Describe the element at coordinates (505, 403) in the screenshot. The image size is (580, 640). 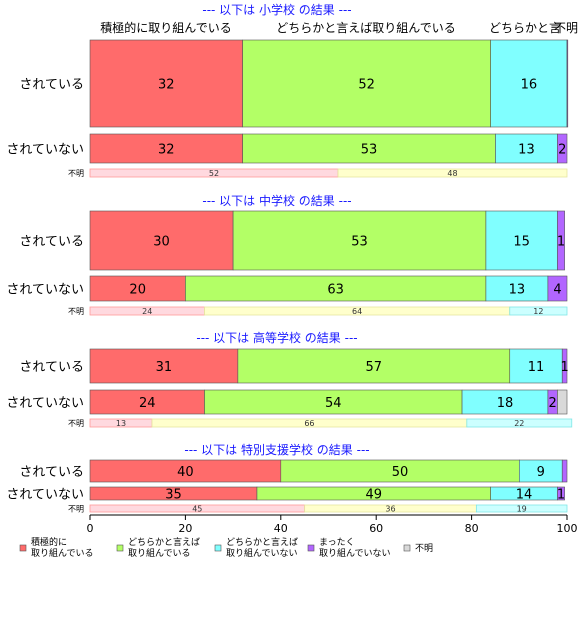
I see `data-label: 18` at that location.